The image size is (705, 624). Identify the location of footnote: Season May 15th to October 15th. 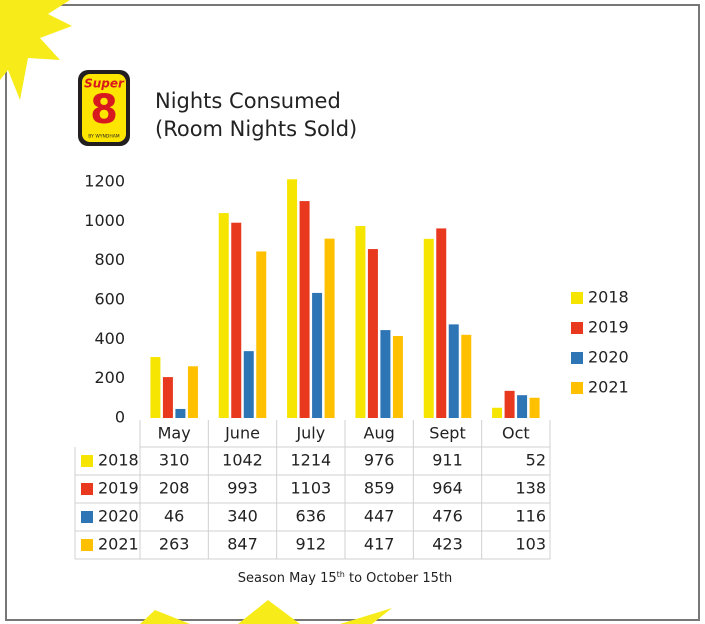
(345, 578).